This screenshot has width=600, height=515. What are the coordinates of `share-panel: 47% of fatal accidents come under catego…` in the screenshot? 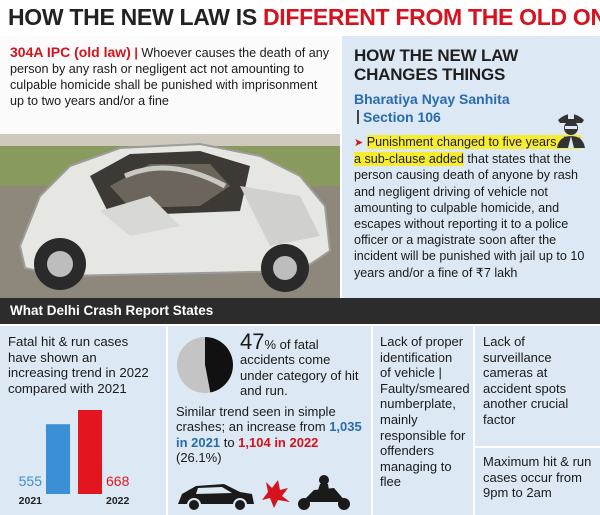 It's located at (269, 420).